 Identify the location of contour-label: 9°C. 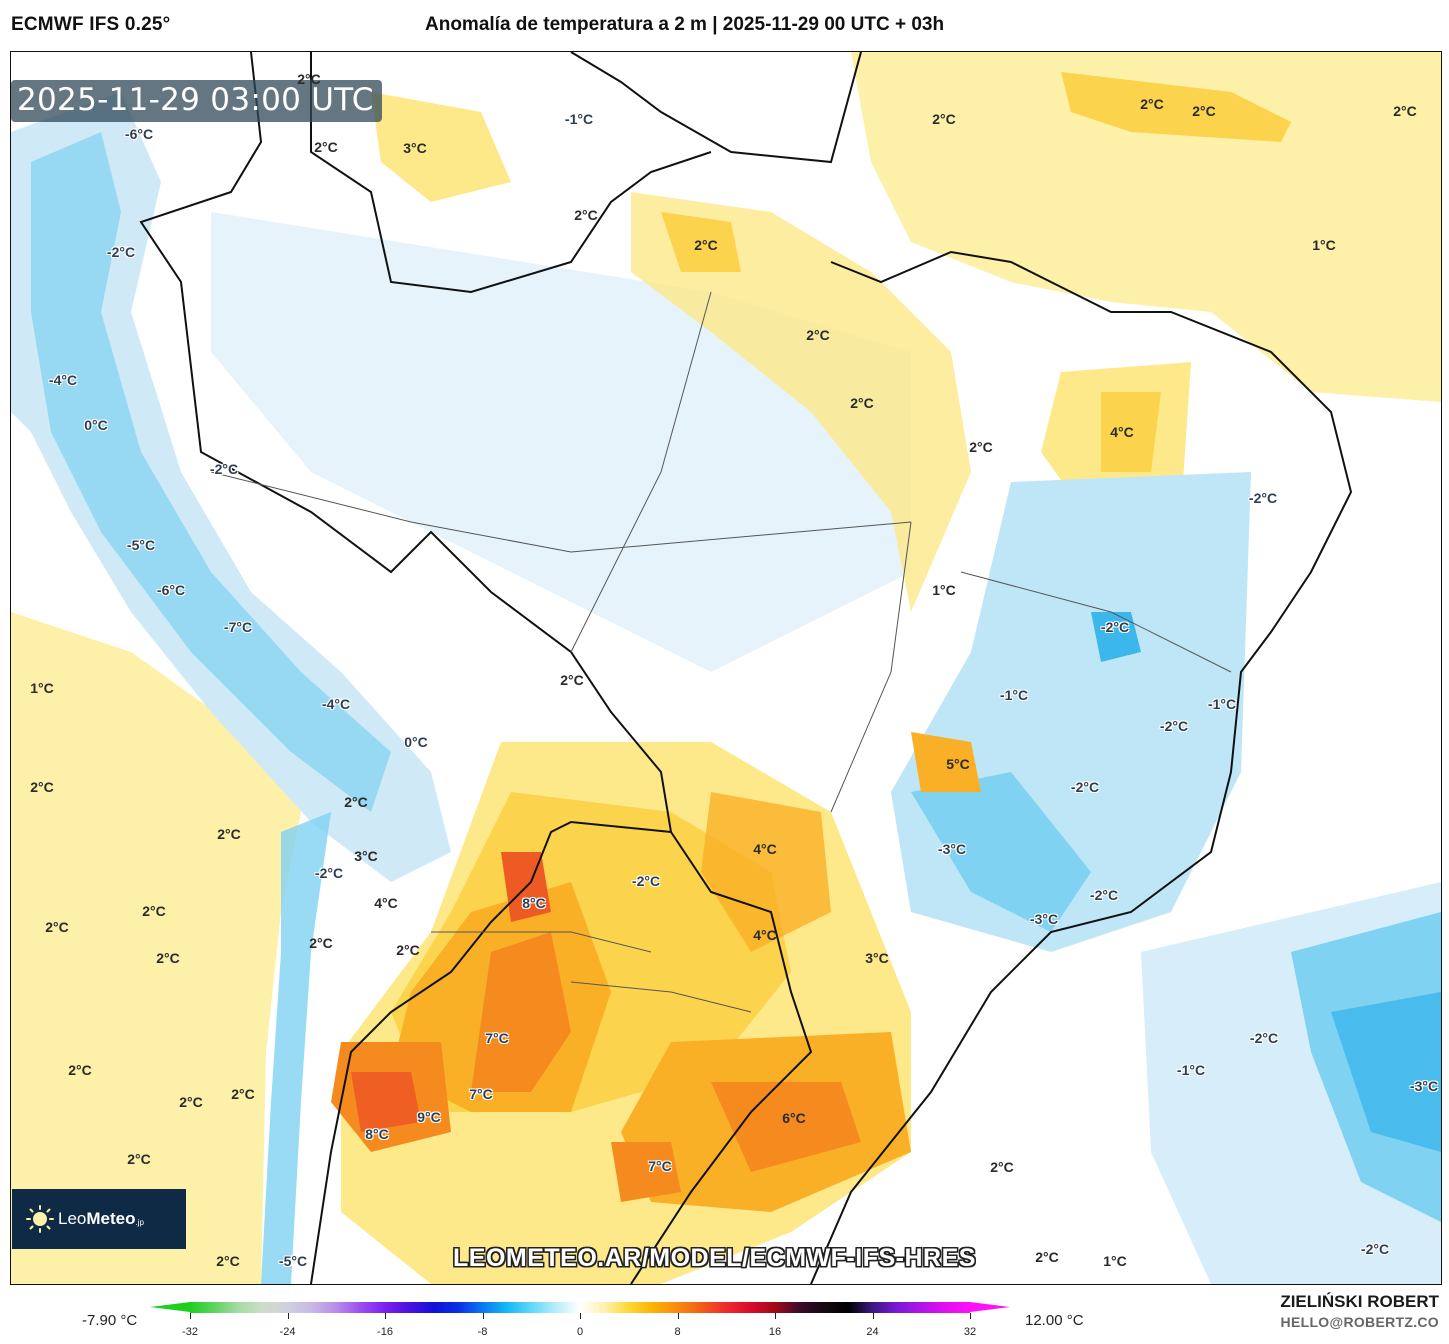
(429, 1117).